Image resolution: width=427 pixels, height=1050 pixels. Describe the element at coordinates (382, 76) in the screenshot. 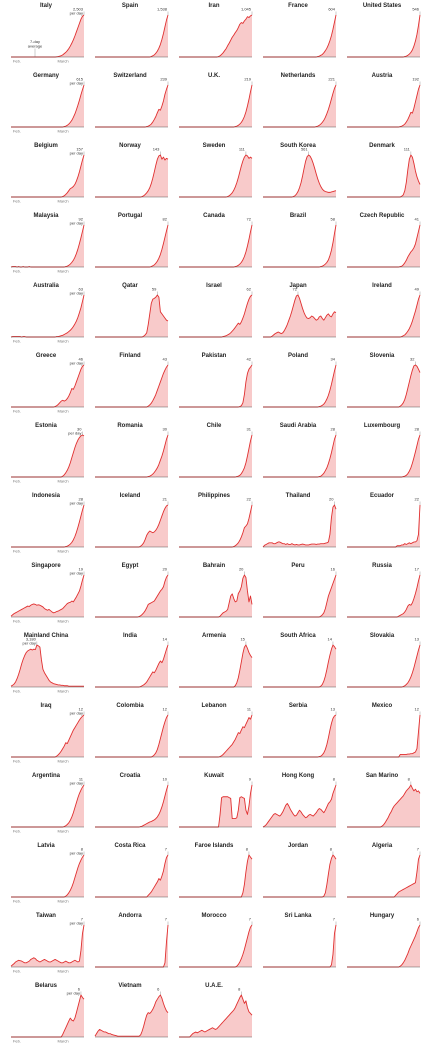

I see `chart-title: Austria` at that location.